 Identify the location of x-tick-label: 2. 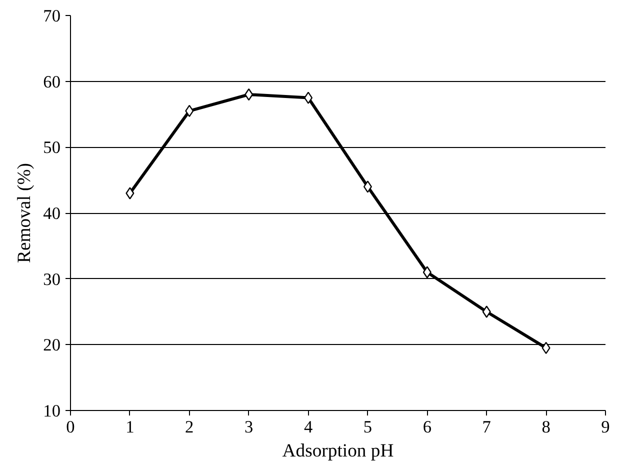
(189, 427).